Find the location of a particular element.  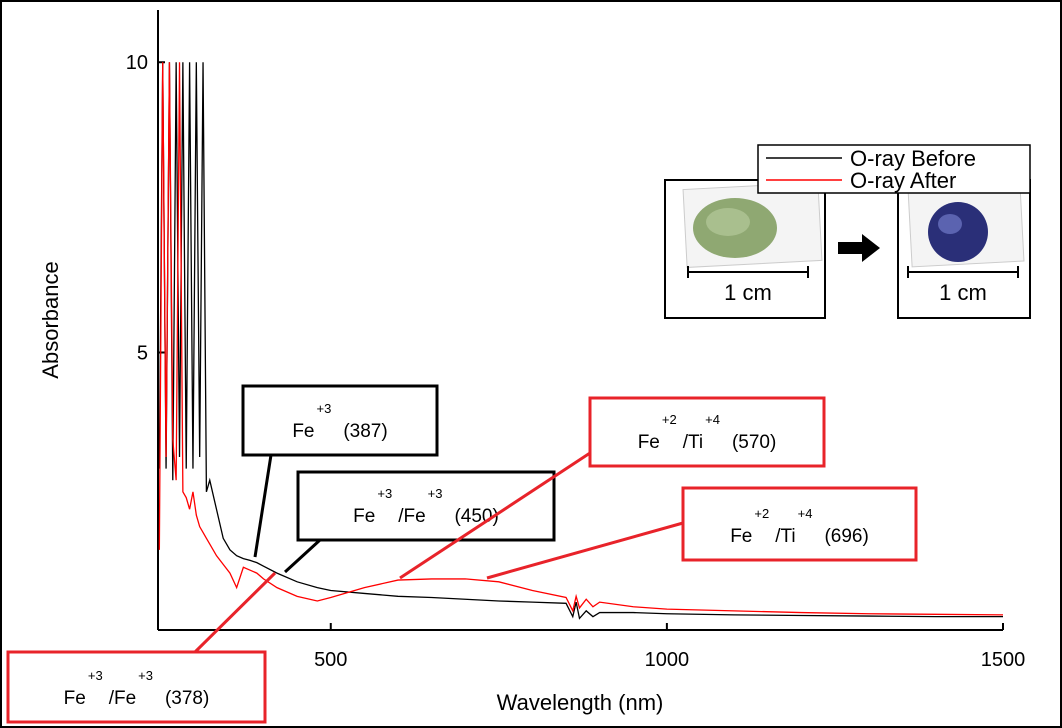

annotation-text: Fe+3 (387) is located at coordinates (339, 421).